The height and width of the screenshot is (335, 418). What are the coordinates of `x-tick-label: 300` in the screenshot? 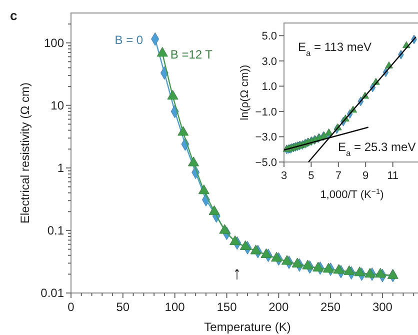 It's located at (382, 307).